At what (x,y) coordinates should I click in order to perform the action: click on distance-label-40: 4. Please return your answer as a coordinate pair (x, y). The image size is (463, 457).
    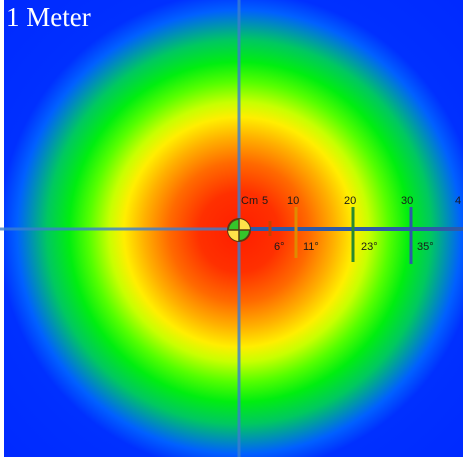
    Looking at the image, I should click on (458, 201).